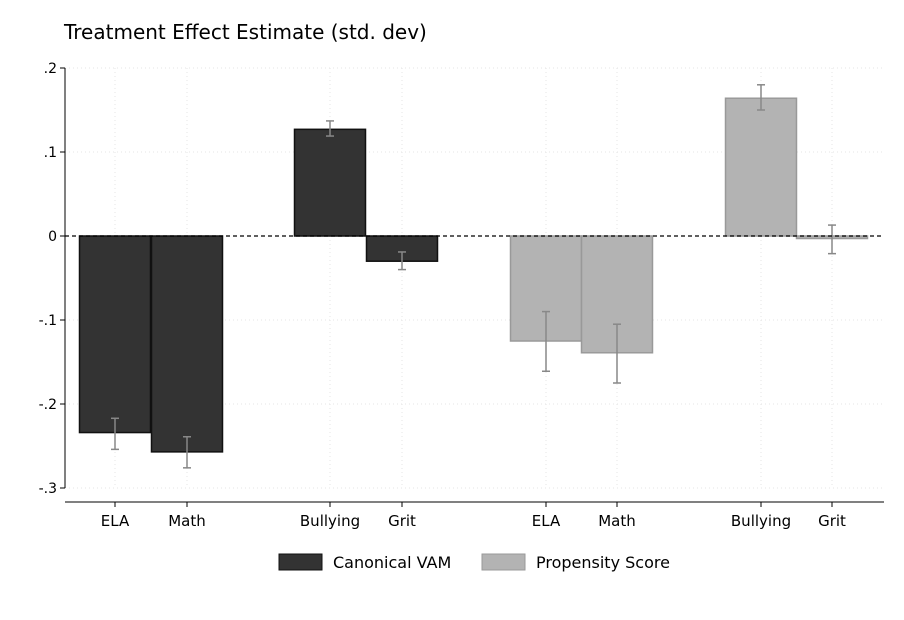 This screenshot has height=620, width=904. I want to click on y-tick-label: 0, so click(52, 237).